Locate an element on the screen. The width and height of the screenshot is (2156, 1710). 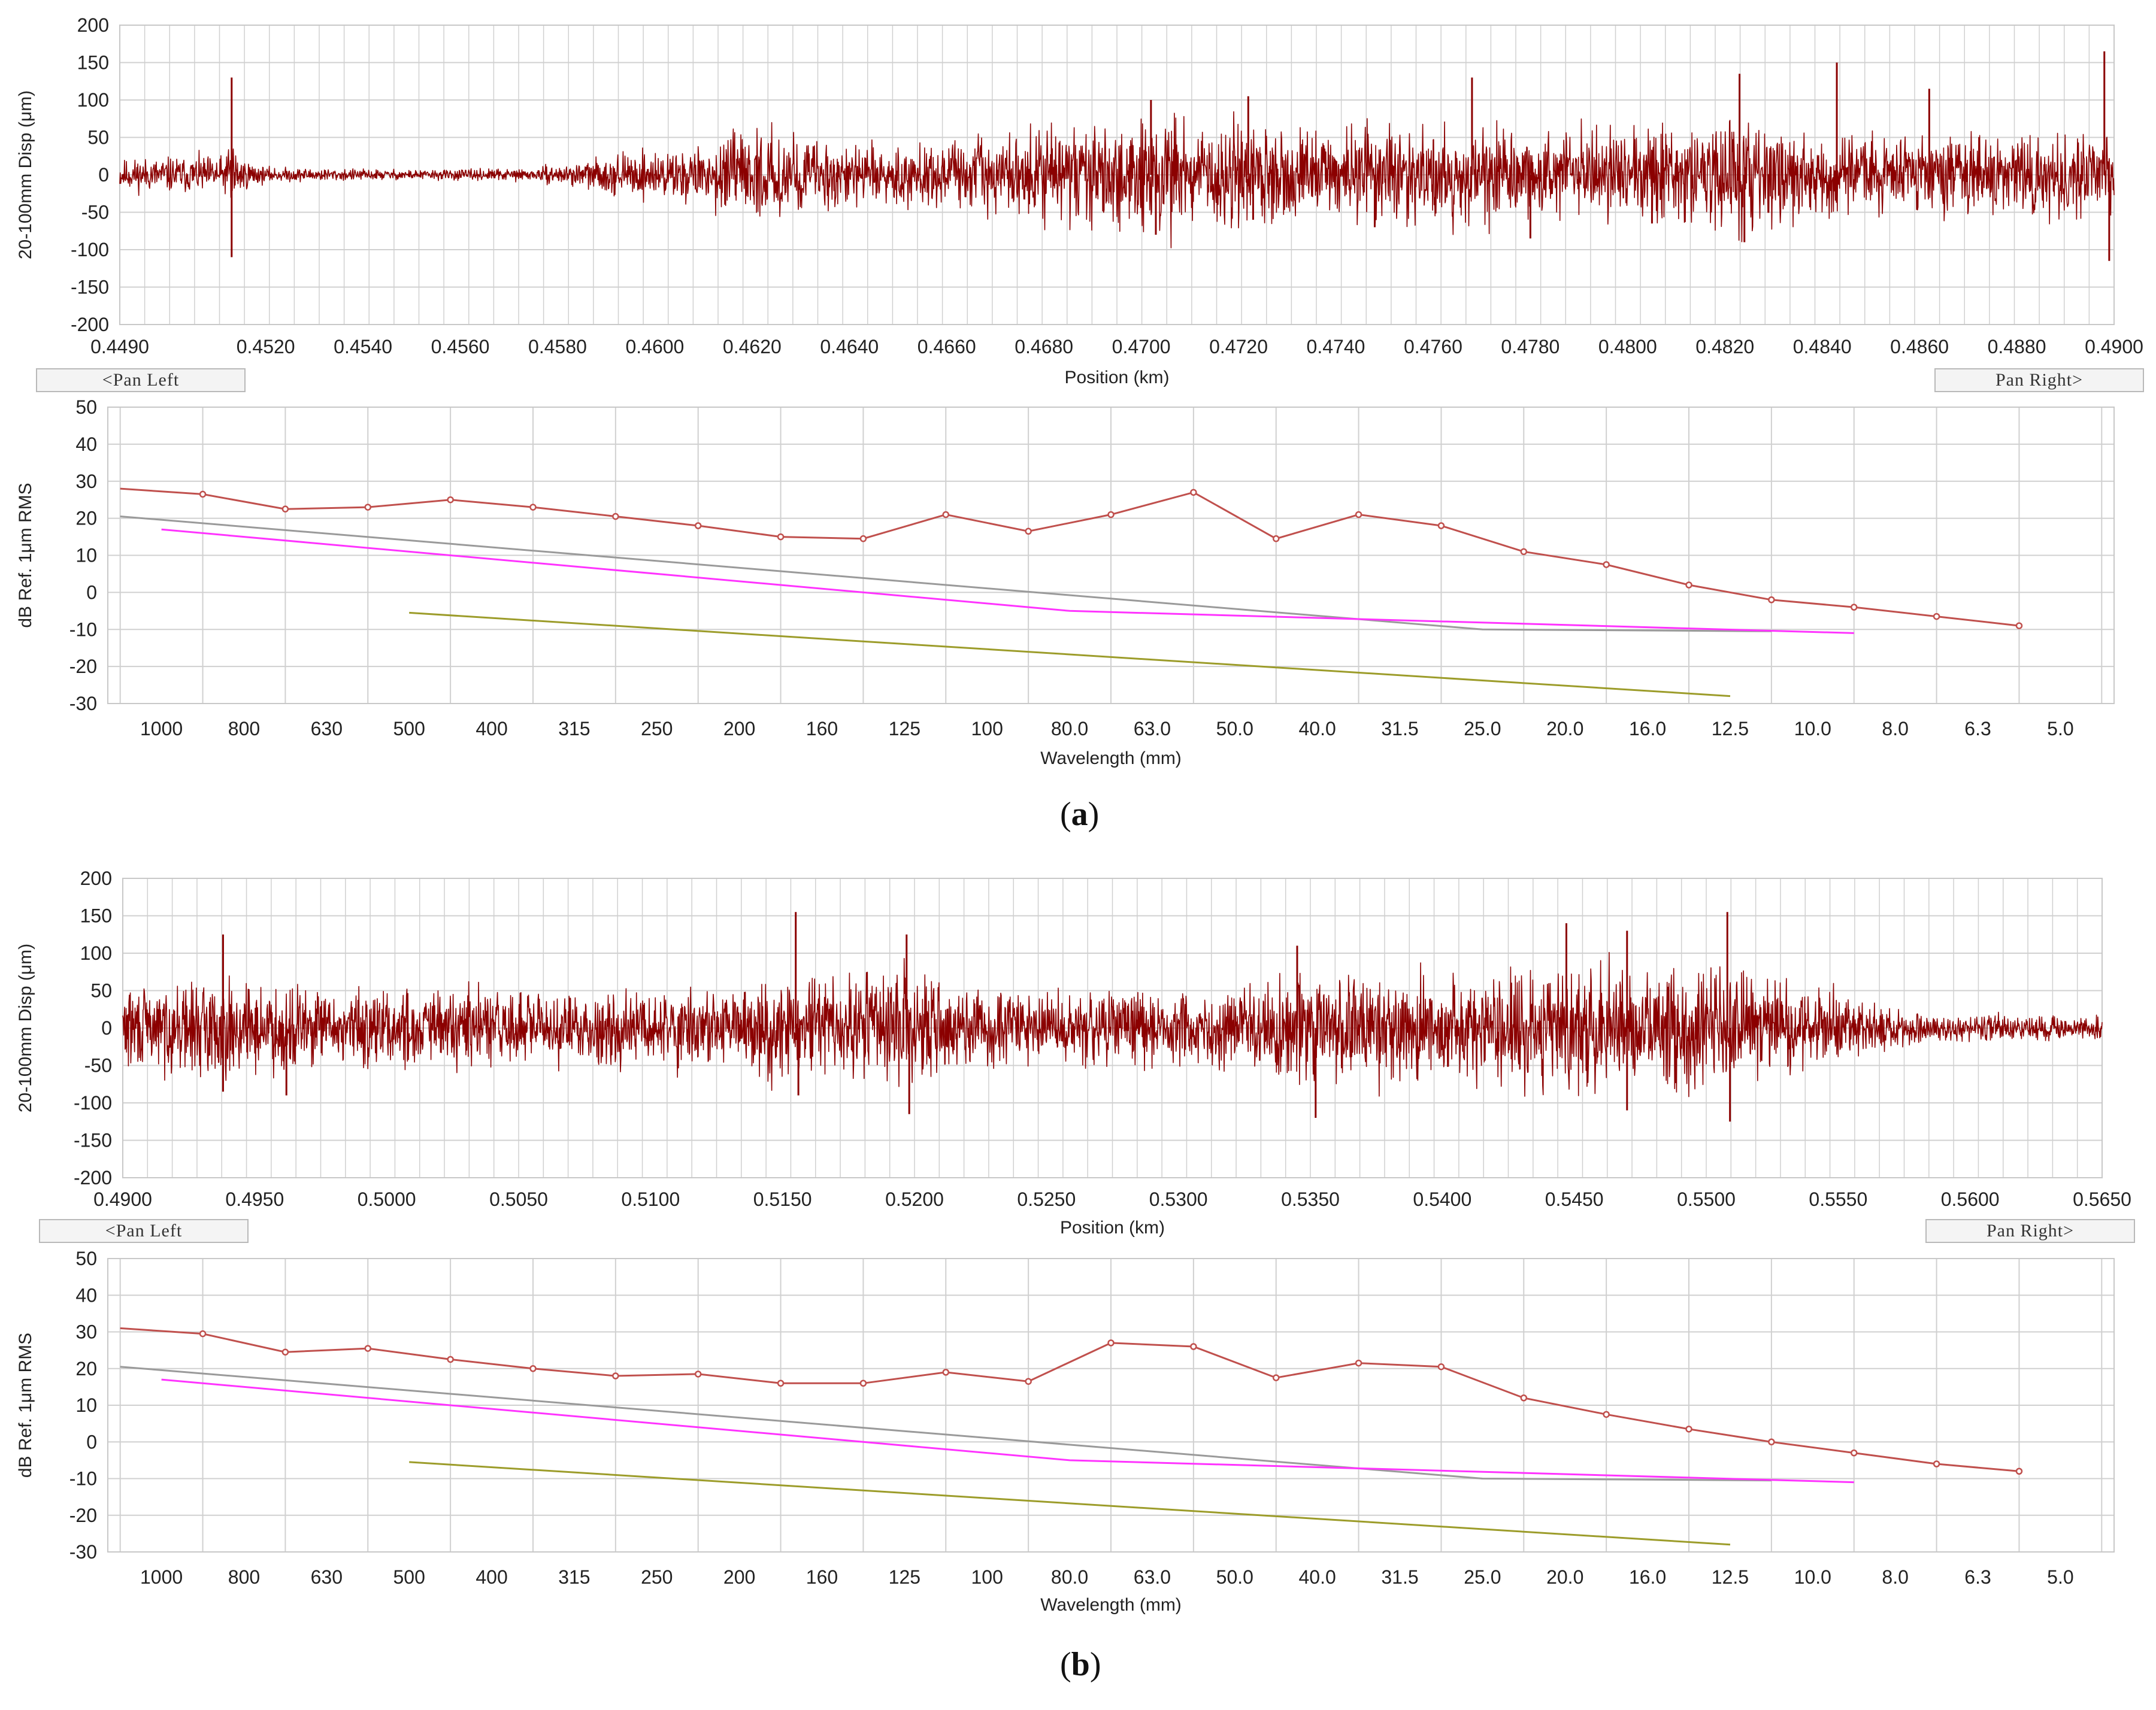
x-tick-label: 0.4700 is located at coordinates (1141, 346).